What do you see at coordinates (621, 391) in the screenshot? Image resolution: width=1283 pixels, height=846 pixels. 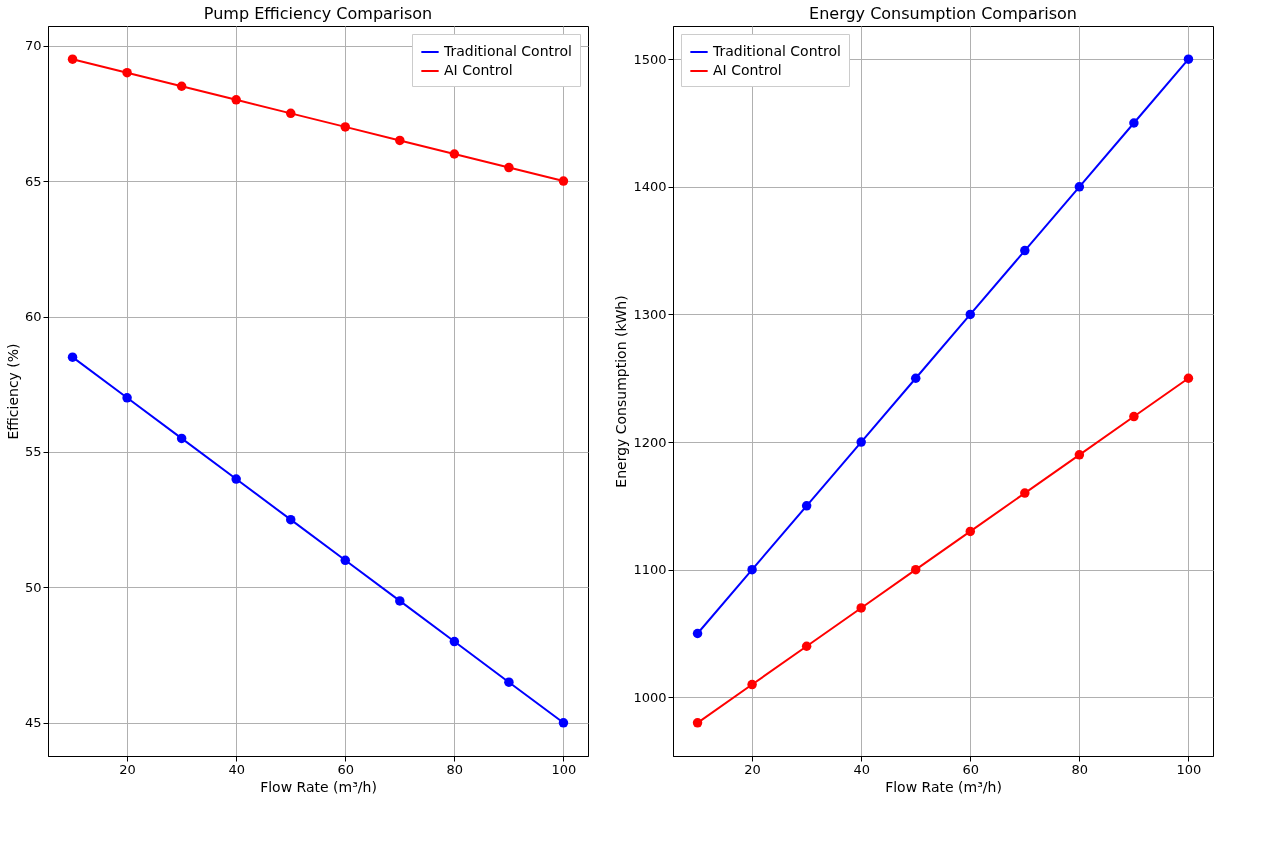 I see `y-axis-title: Energy Consumption (kWh)` at bounding box center [621, 391].